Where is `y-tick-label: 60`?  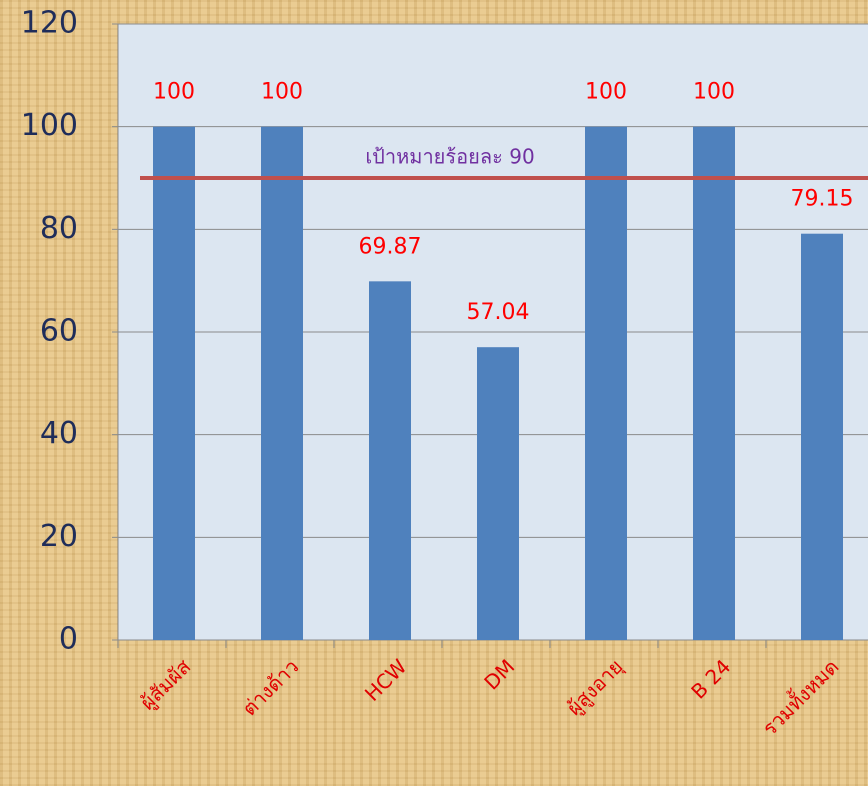 y-tick-label: 60 is located at coordinates (59, 331).